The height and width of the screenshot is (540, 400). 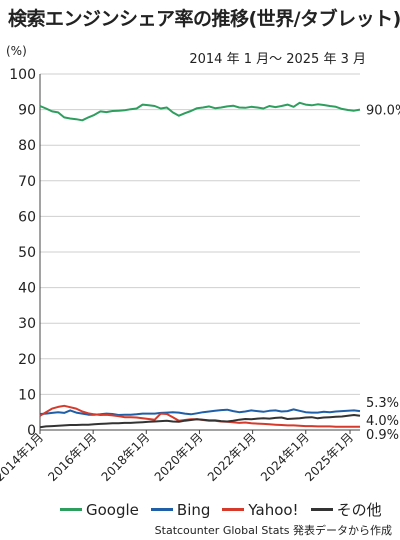 What do you see at coordinates (112, 509) in the screenshot?
I see `legend-label-google: Google` at bounding box center [112, 509].